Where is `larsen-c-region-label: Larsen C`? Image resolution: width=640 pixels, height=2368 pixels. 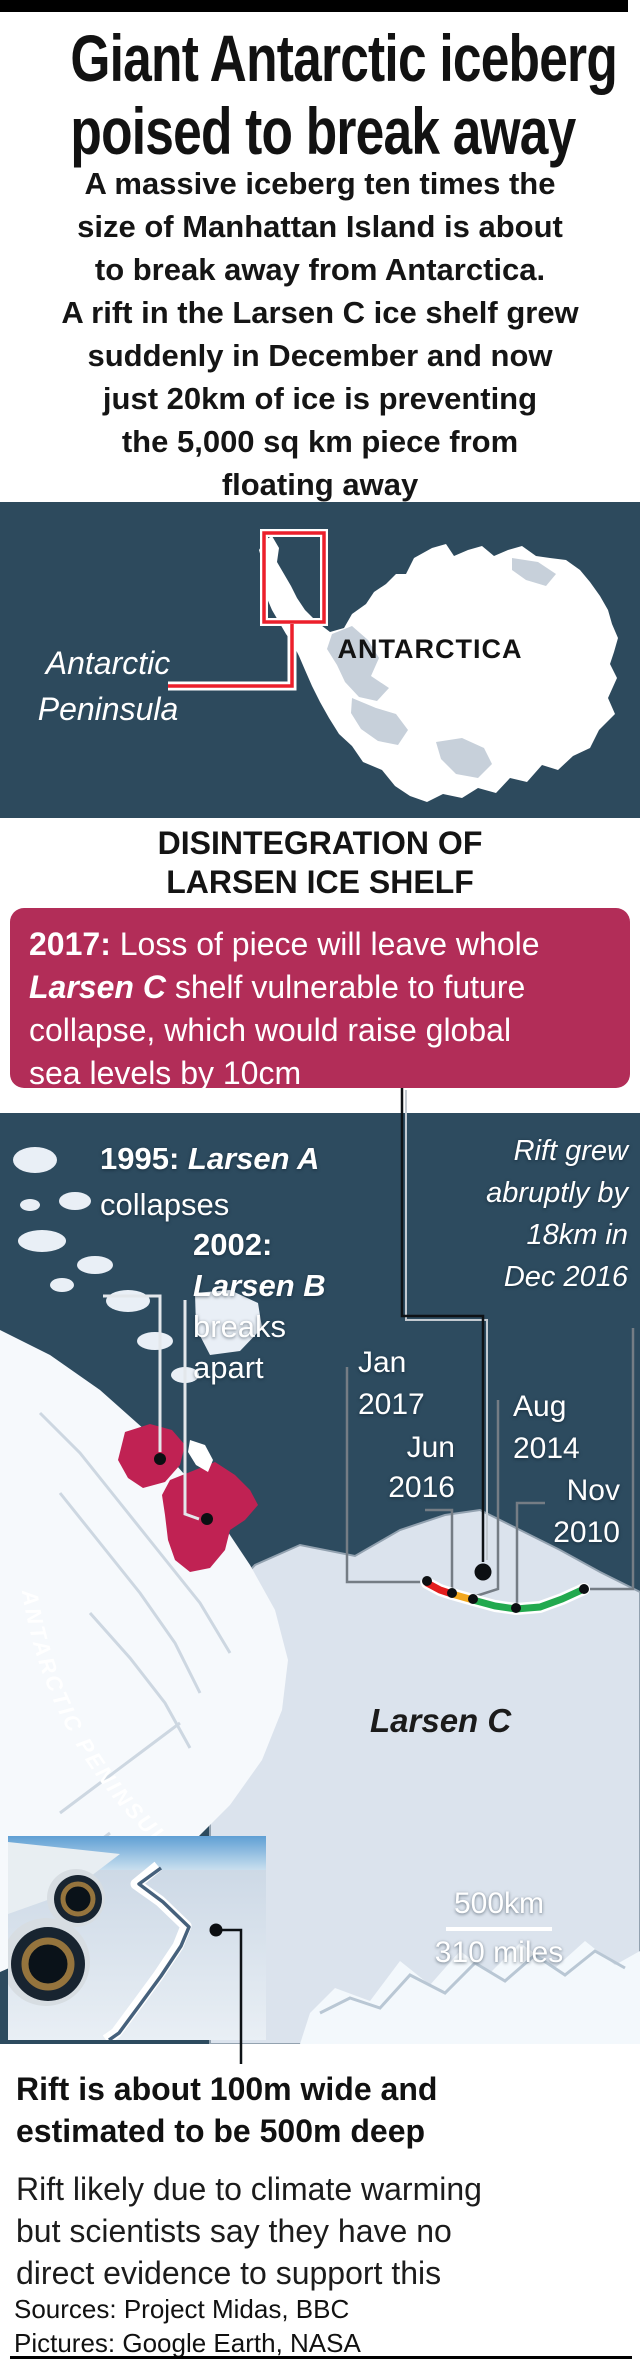 larsen-c-region-label: Larsen C is located at coordinates (441, 1720).